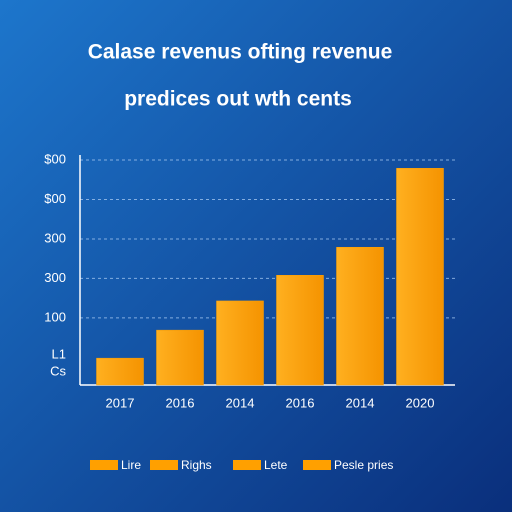 The image size is (512, 512). What do you see at coordinates (131, 465) in the screenshot?
I see `legend-label: Lire` at bounding box center [131, 465].